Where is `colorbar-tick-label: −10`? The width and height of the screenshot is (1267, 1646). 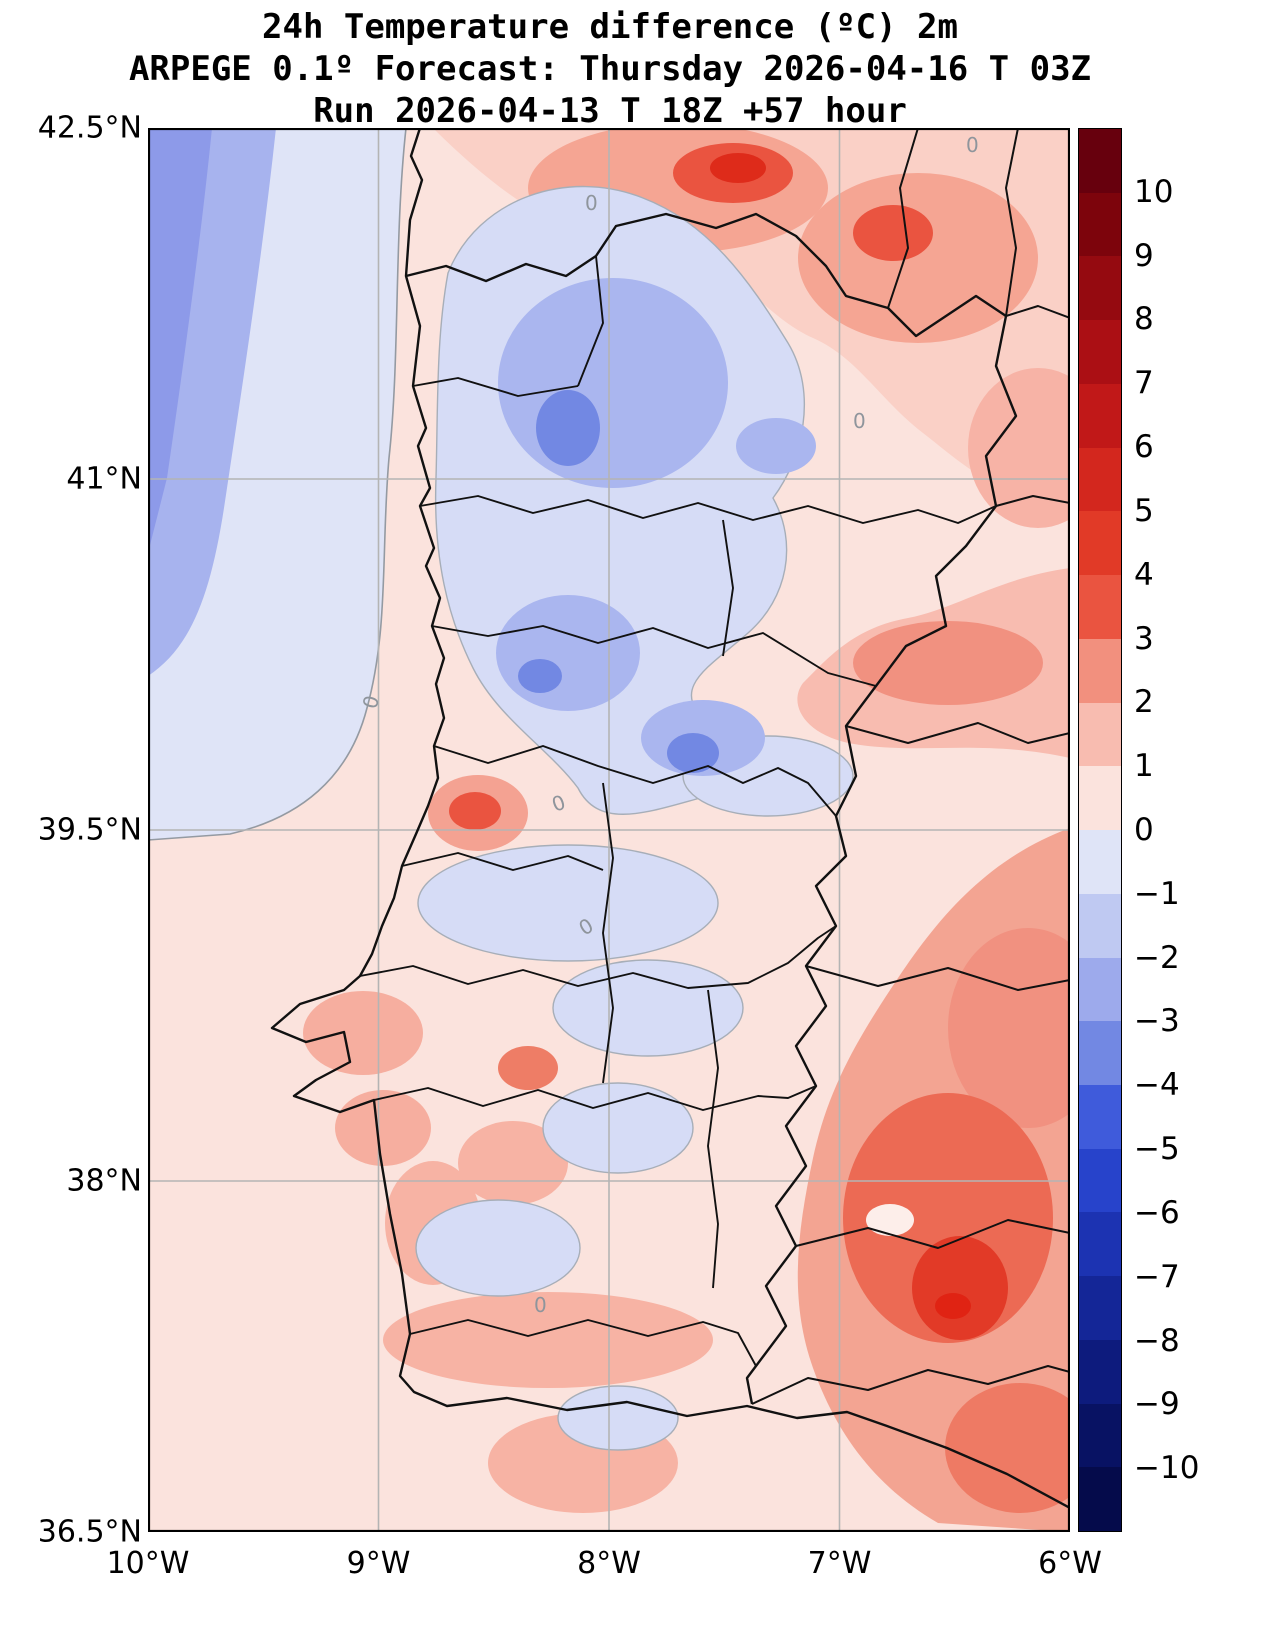
colorbar-tick-label: −10 is located at coordinates (1167, 1468).